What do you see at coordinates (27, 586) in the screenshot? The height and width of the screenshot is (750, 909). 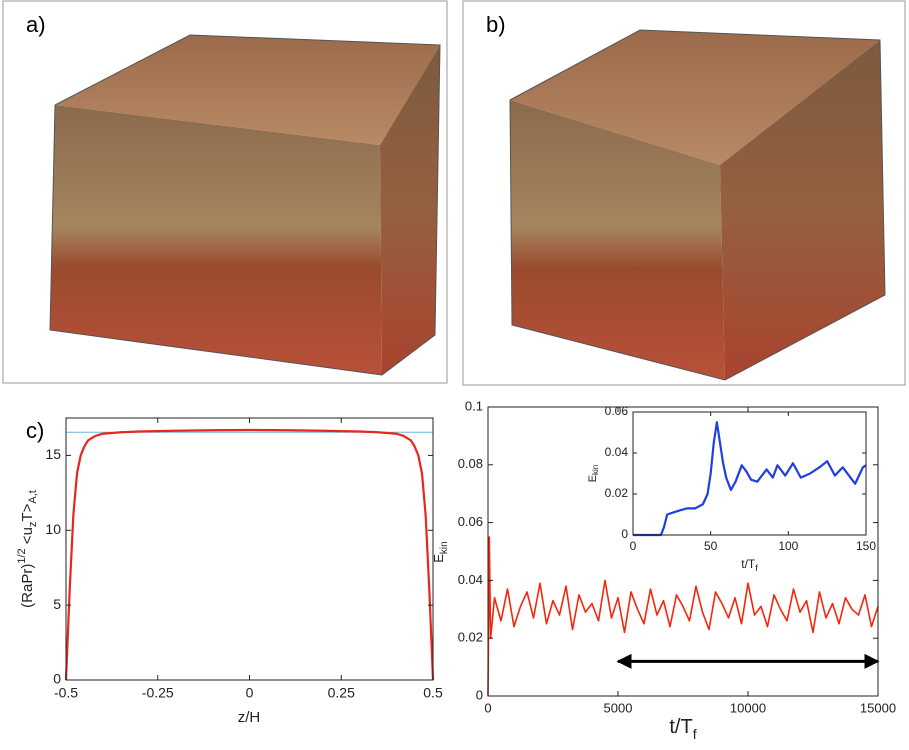 I see `label-part: (RaPr)` at bounding box center [27, 586].